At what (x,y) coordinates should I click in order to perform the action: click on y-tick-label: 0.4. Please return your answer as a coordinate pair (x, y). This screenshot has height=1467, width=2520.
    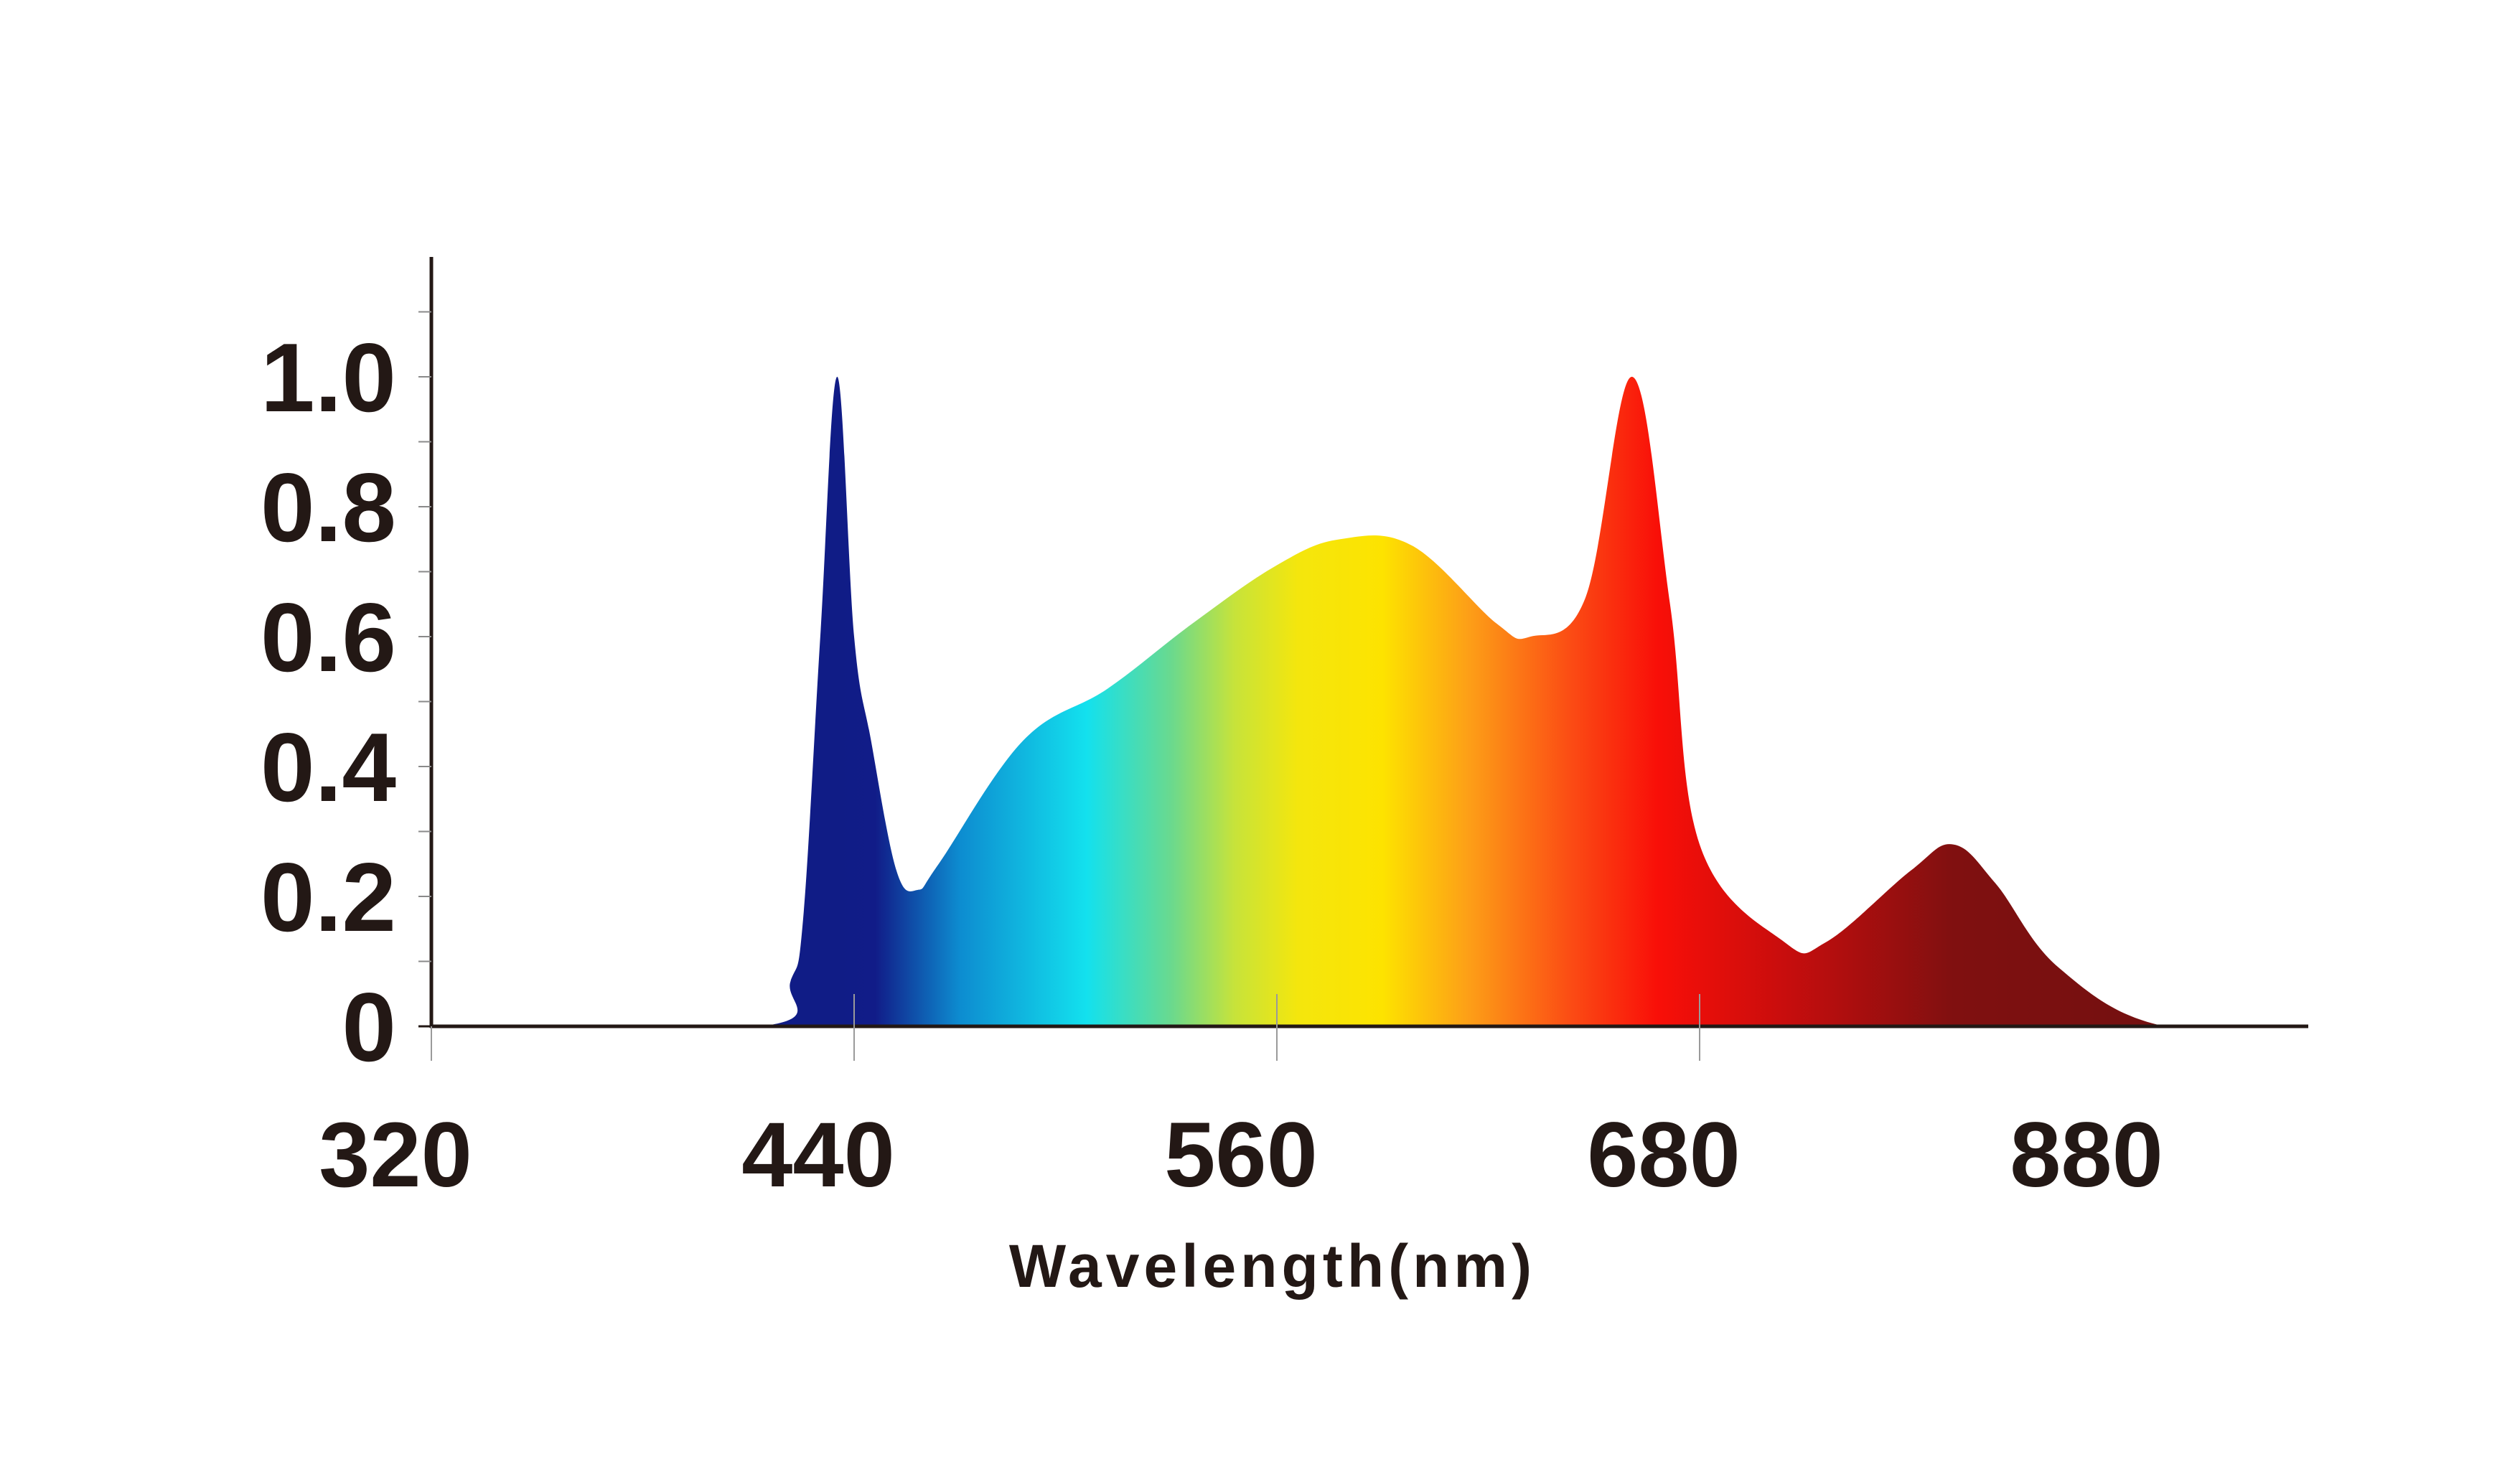
    Looking at the image, I should click on (328, 767).